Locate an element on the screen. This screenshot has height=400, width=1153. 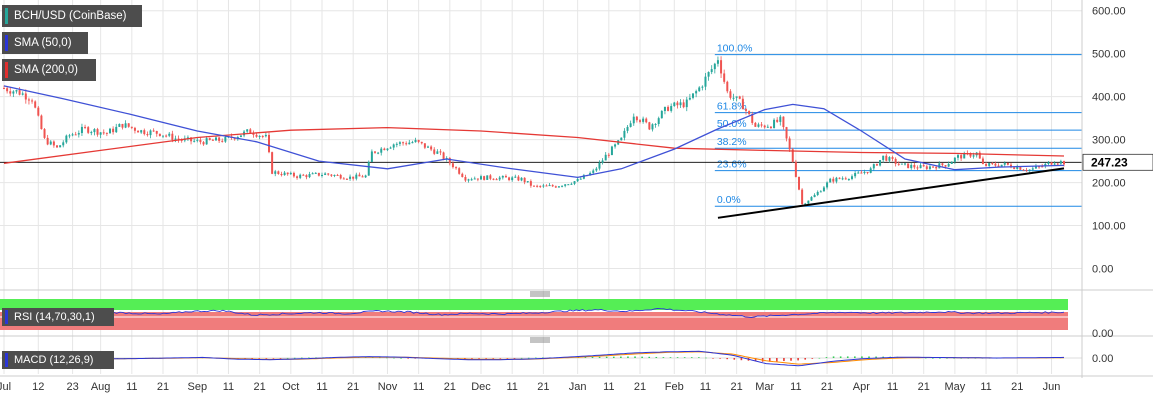
fib-level-label: 38.2% is located at coordinates (732, 142).